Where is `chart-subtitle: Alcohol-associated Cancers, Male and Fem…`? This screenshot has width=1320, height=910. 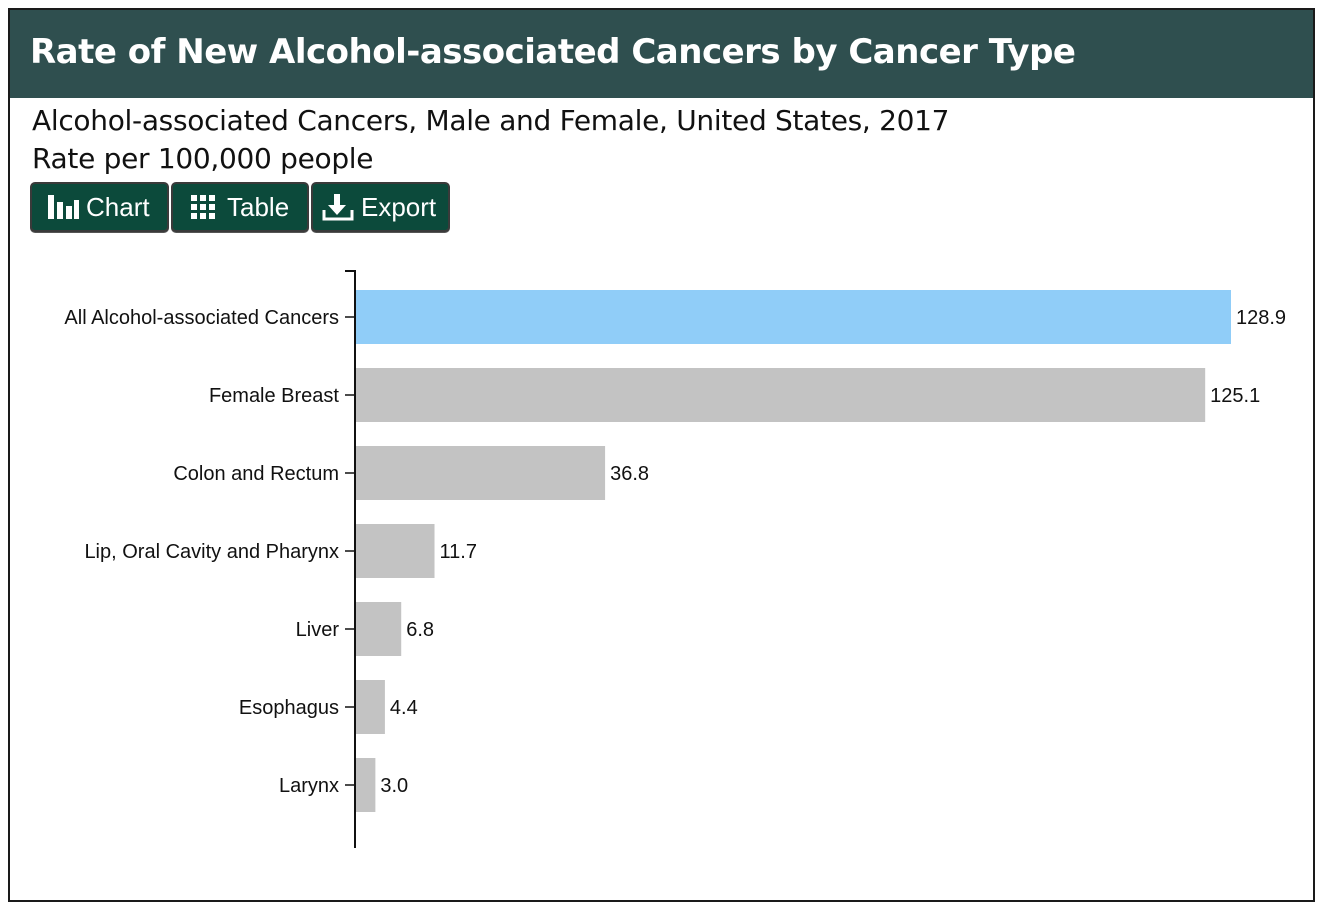 chart-subtitle: Alcohol-associated Cancers, Male and Fem… is located at coordinates (490, 140).